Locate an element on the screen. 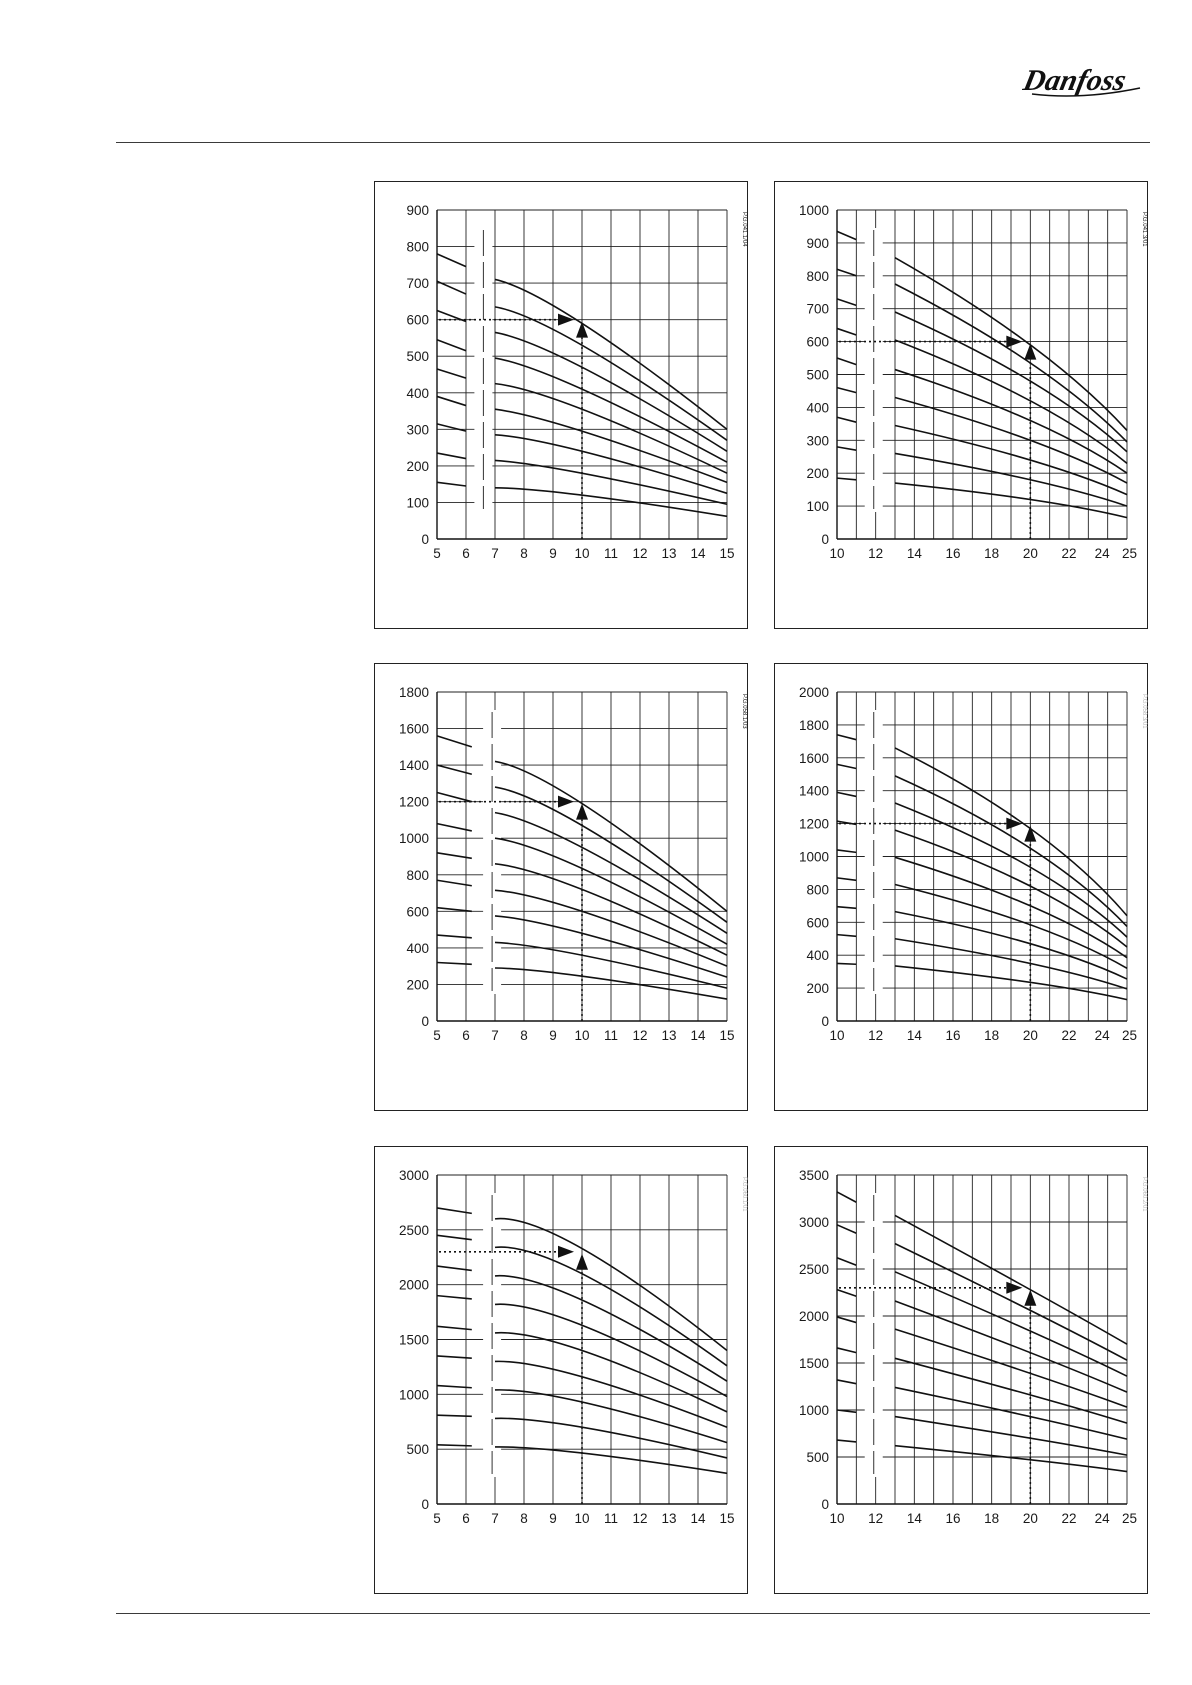  y-tick-label: 400 is located at coordinates (417, 948).